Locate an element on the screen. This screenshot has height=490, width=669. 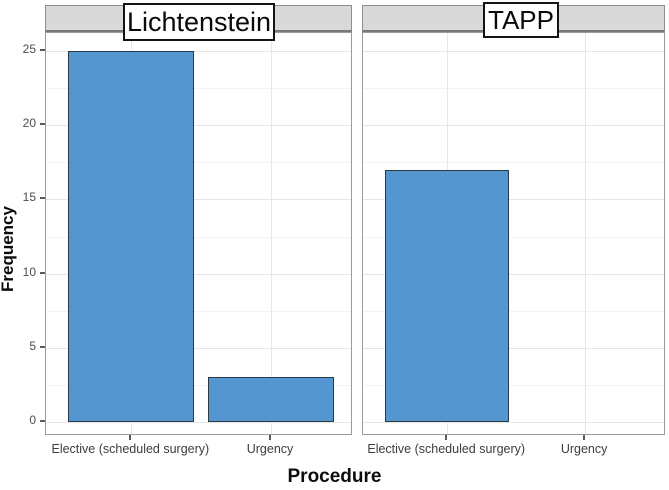
x-axis-title: Procedure is located at coordinates (334, 476).